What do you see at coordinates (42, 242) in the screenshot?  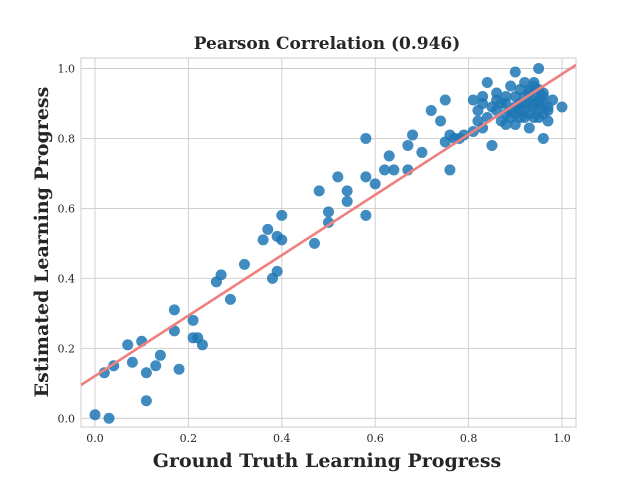 I see `y-axis-label: Estimated Learning Progress` at bounding box center [42, 242].